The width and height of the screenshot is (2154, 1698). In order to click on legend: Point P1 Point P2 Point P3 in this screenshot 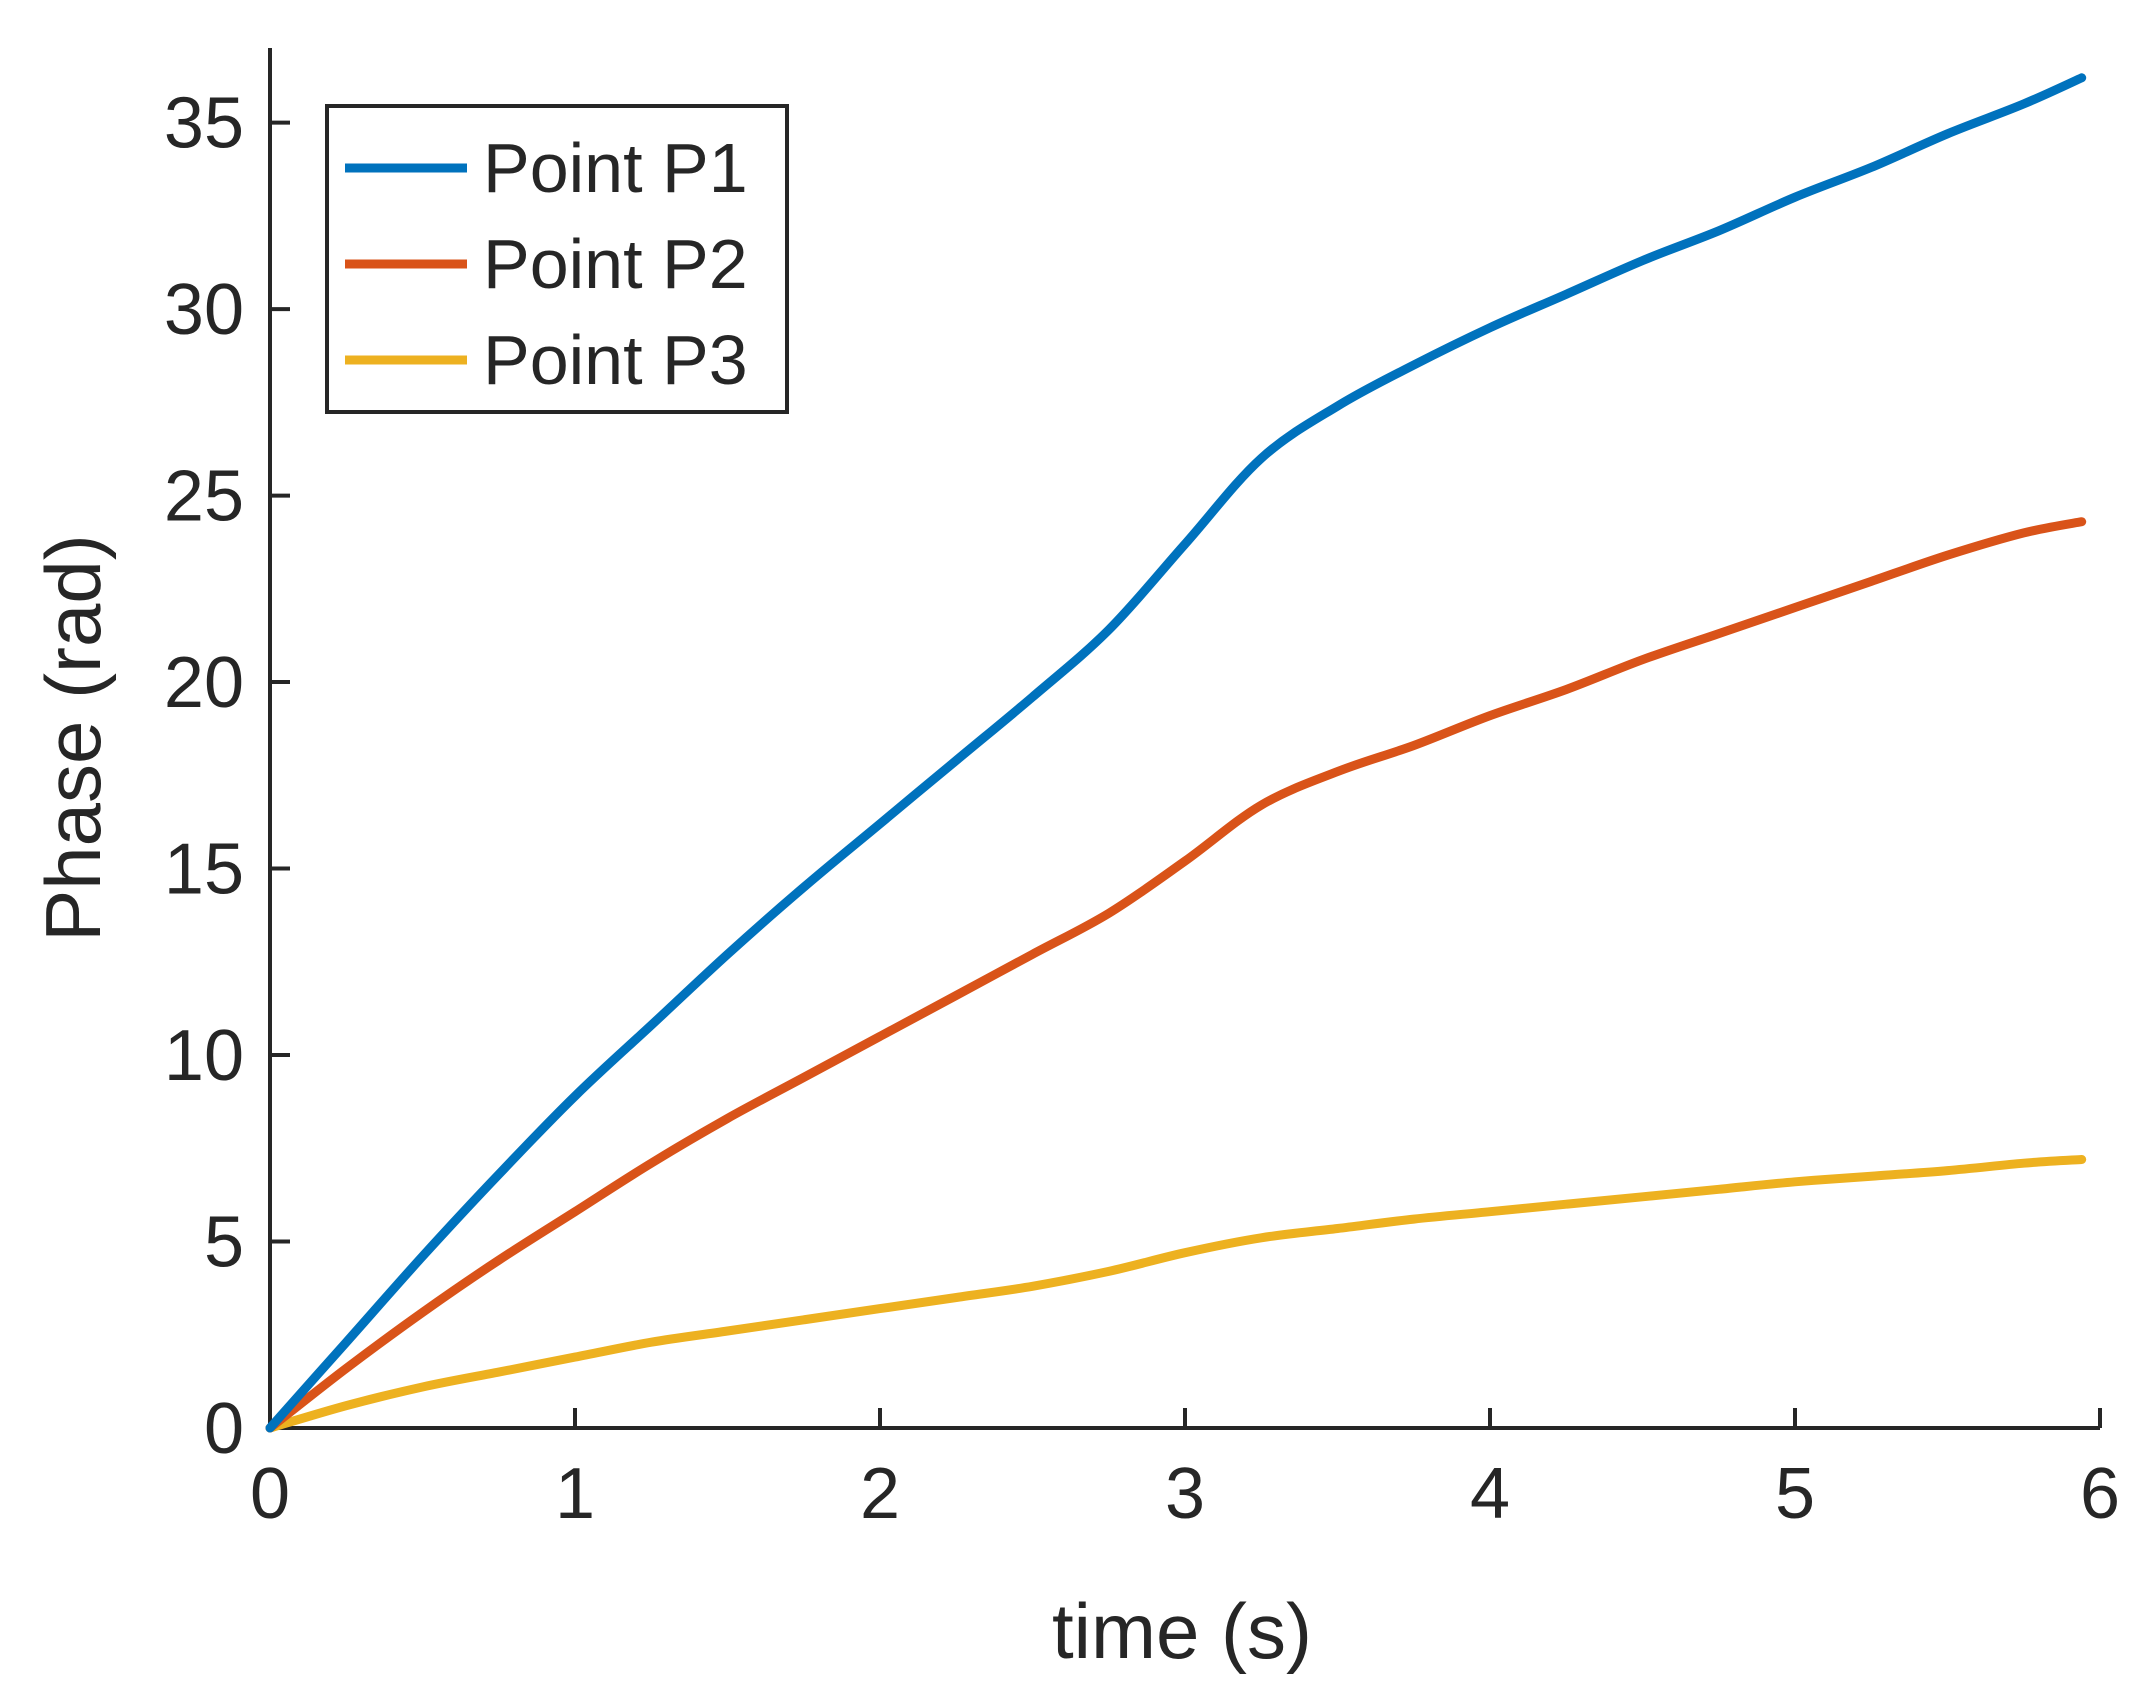, I will do `click(557, 259)`.